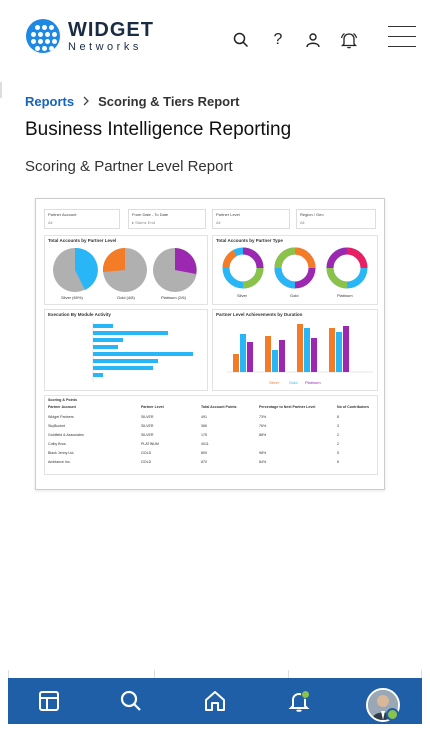 The height and width of the screenshot is (740, 430). What do you see at coordinates (62, 400) in the screenshot?
I see `table-title: Scoring & Points` at bounding box center [62, 400].